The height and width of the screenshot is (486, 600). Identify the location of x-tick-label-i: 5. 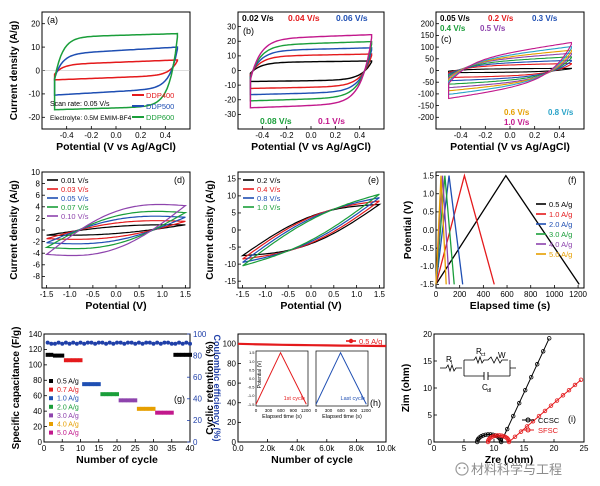
(464, 448).